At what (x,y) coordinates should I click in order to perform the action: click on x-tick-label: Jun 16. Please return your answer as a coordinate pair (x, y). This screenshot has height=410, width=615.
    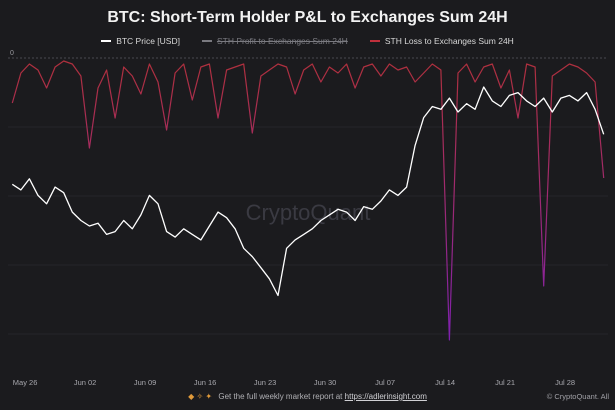
    Looking at the image, I should click on (205, 382).